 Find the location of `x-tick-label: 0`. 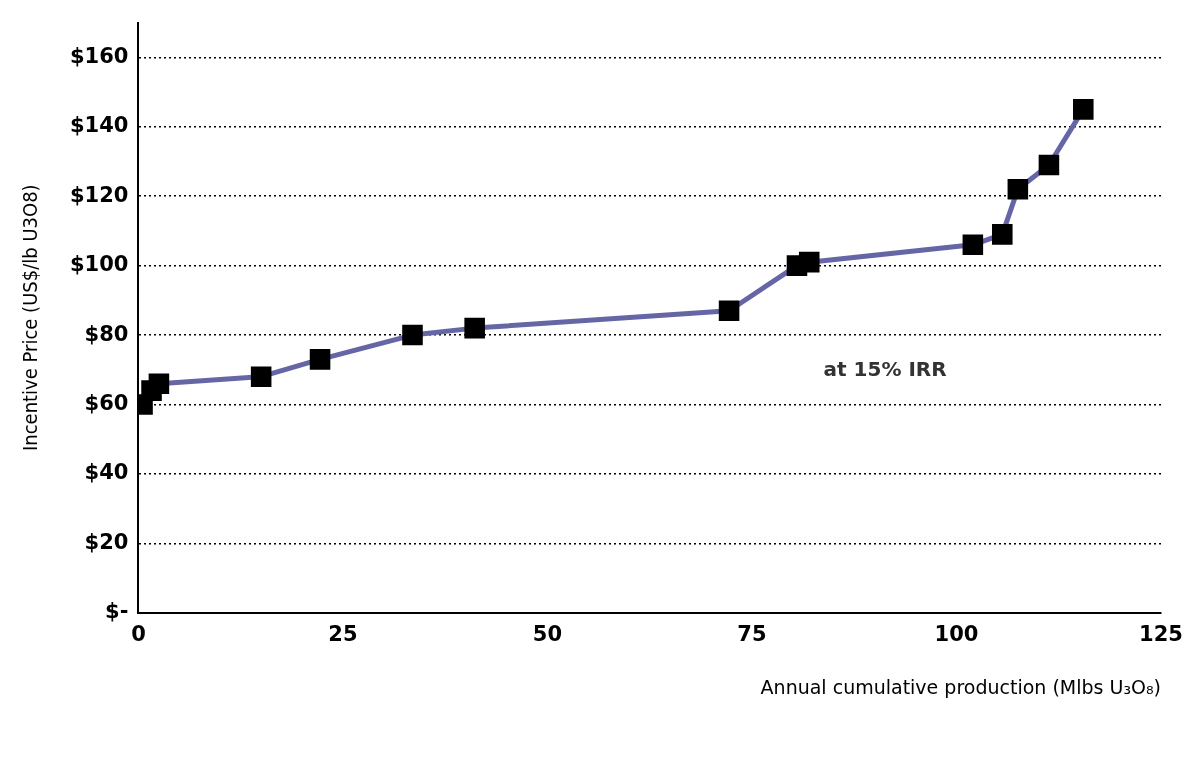

x-tick-label: 0 is located at coordinates (138, 633).